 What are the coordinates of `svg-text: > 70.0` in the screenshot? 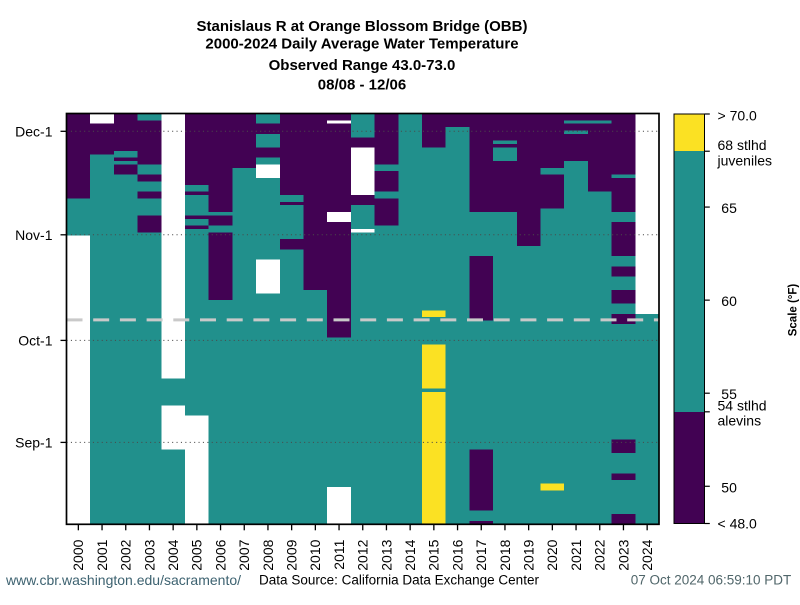 It's located at (738, 115).